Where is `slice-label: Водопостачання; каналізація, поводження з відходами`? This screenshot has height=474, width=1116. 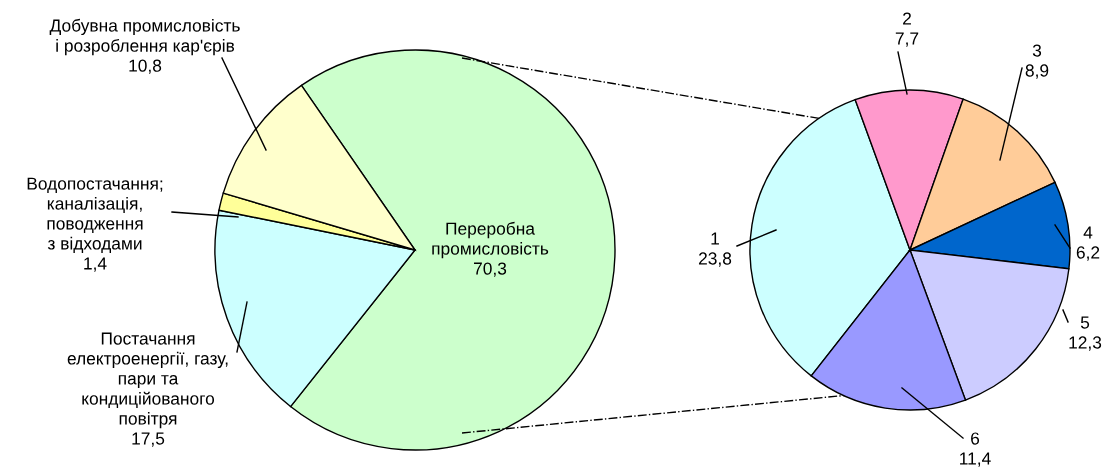
slice-label: Водопостачання; каналізація, поводження з відходами is located at coordinates (95, 215).